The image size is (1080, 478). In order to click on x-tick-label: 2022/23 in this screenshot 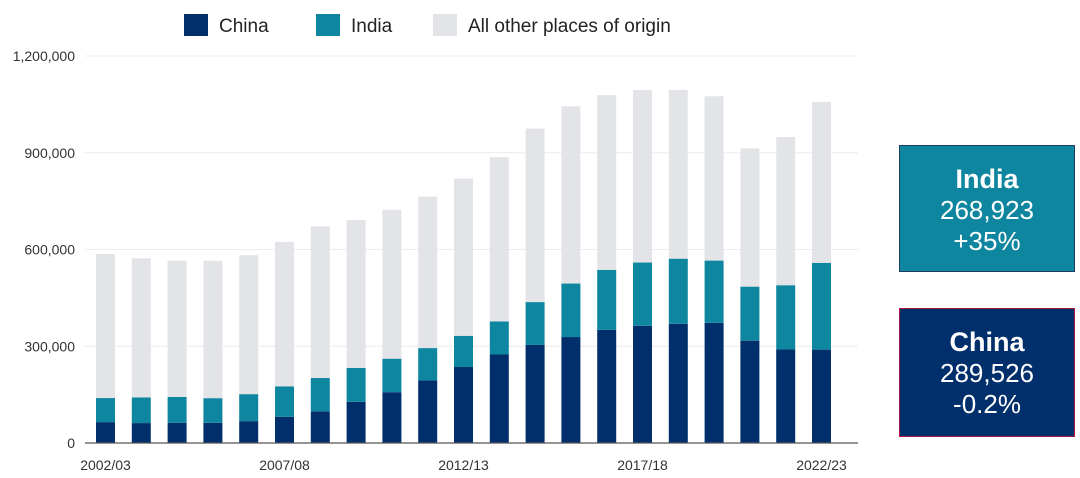, I will do `click(821, 465)`.